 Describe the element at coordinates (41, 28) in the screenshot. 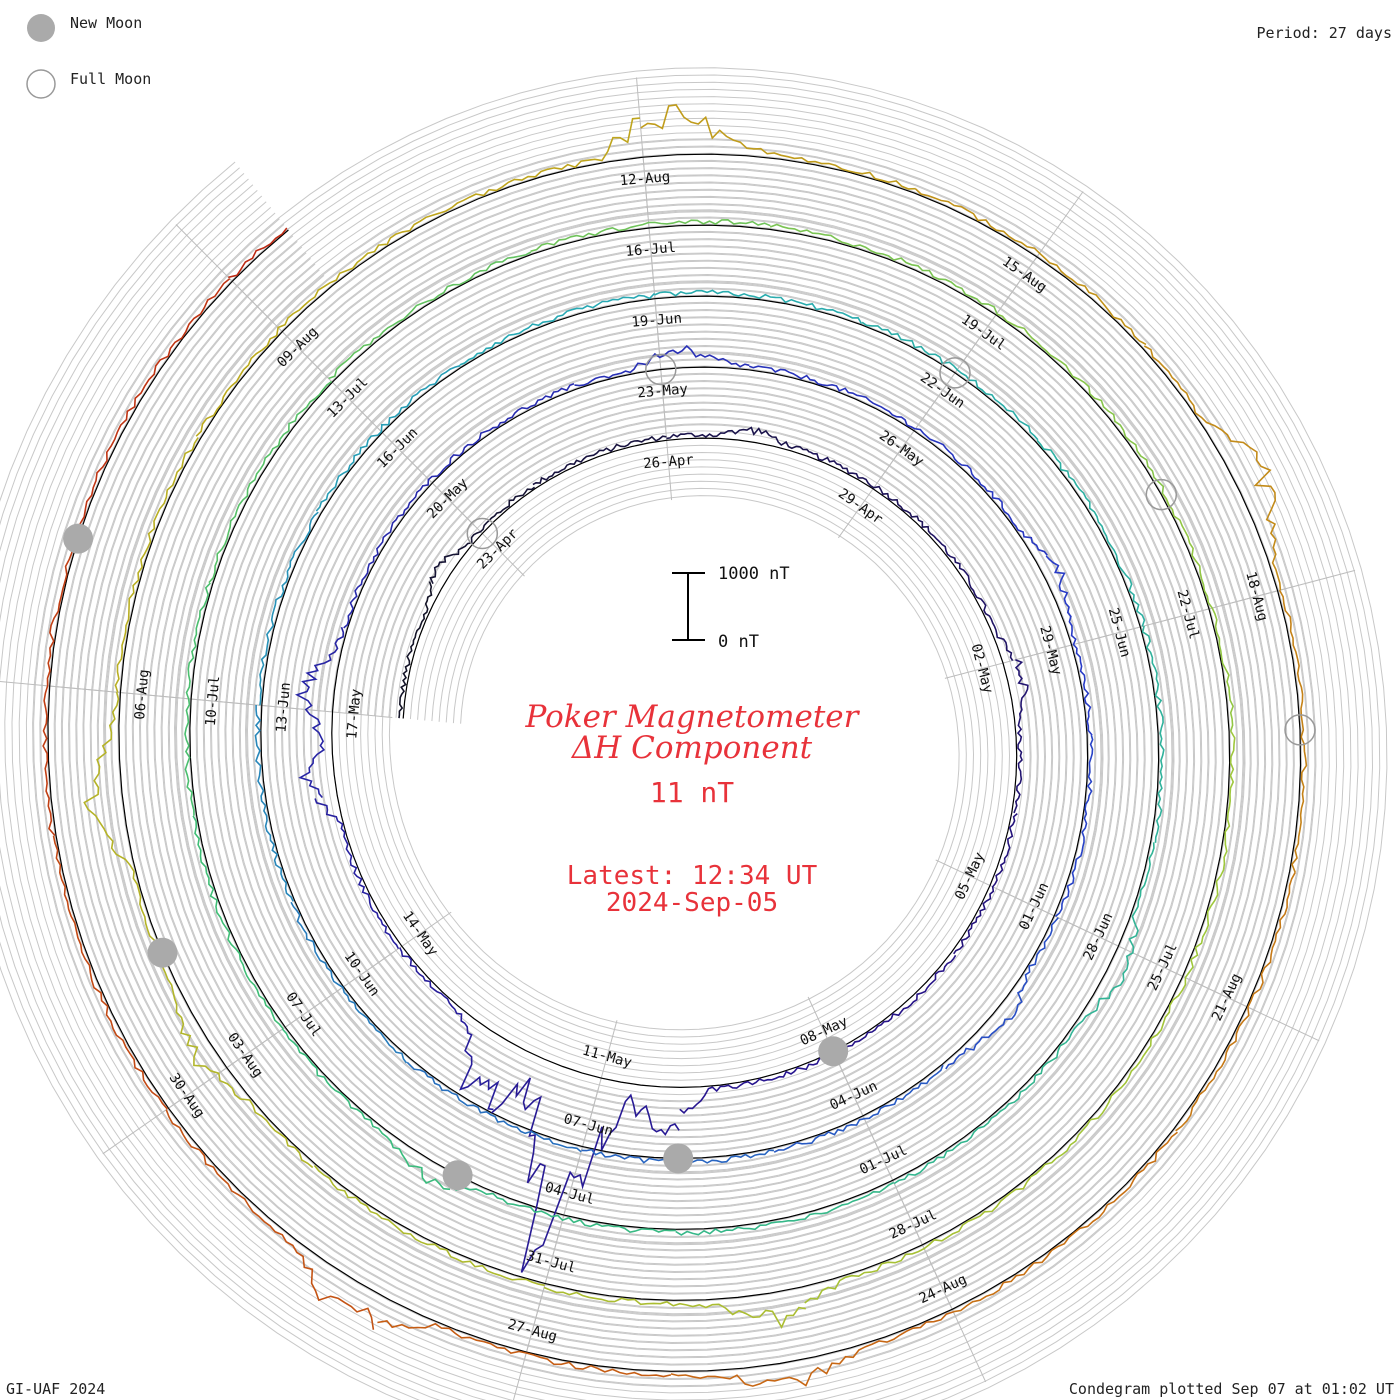

I see `new-moon-legend-icon` at that location.